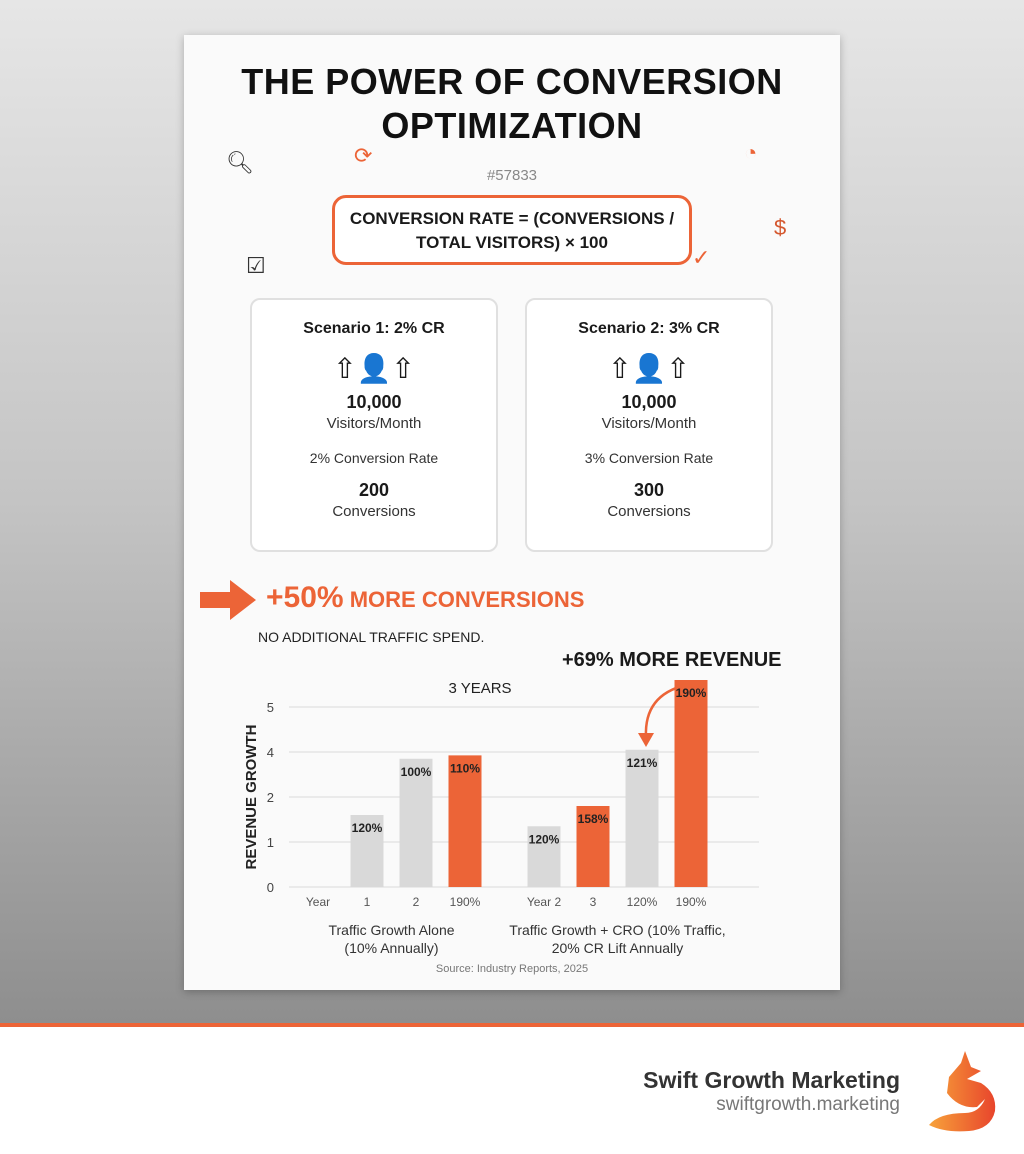  What do you see at coordinates (593, 819) in the screenshot?
I see `bar-data-label: 158%` at bounding box center [593, 819].